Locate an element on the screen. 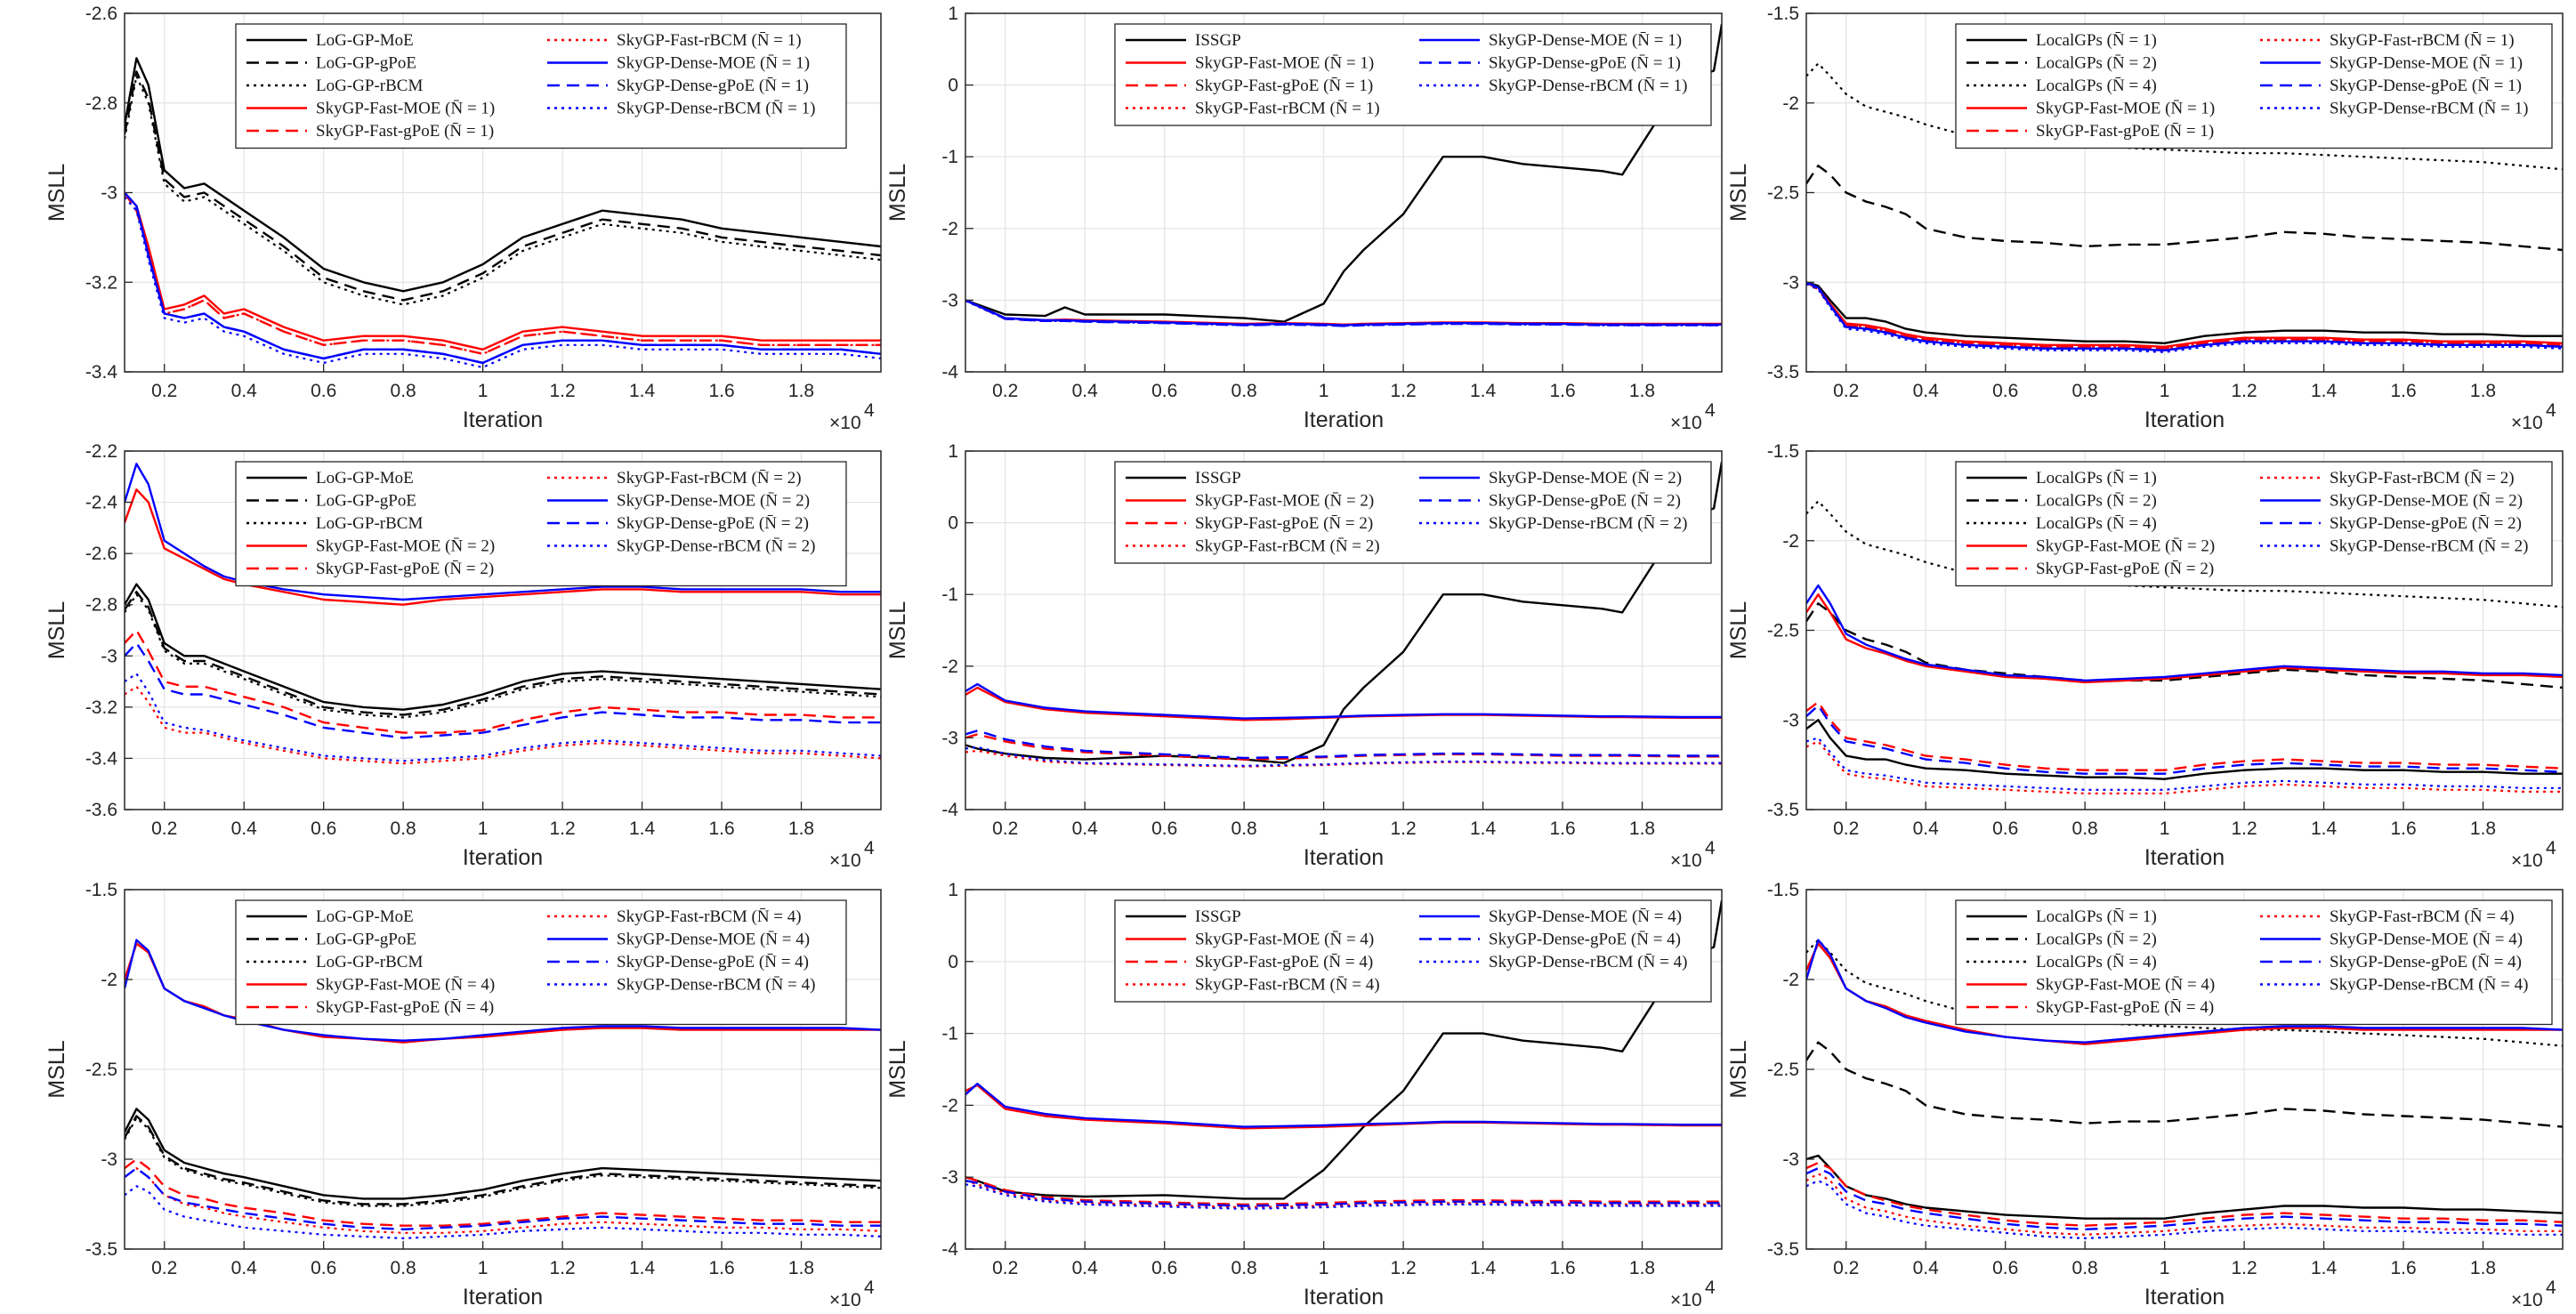 The image size is (2576, 1314). legend-box is located at coordinates (541, 86).